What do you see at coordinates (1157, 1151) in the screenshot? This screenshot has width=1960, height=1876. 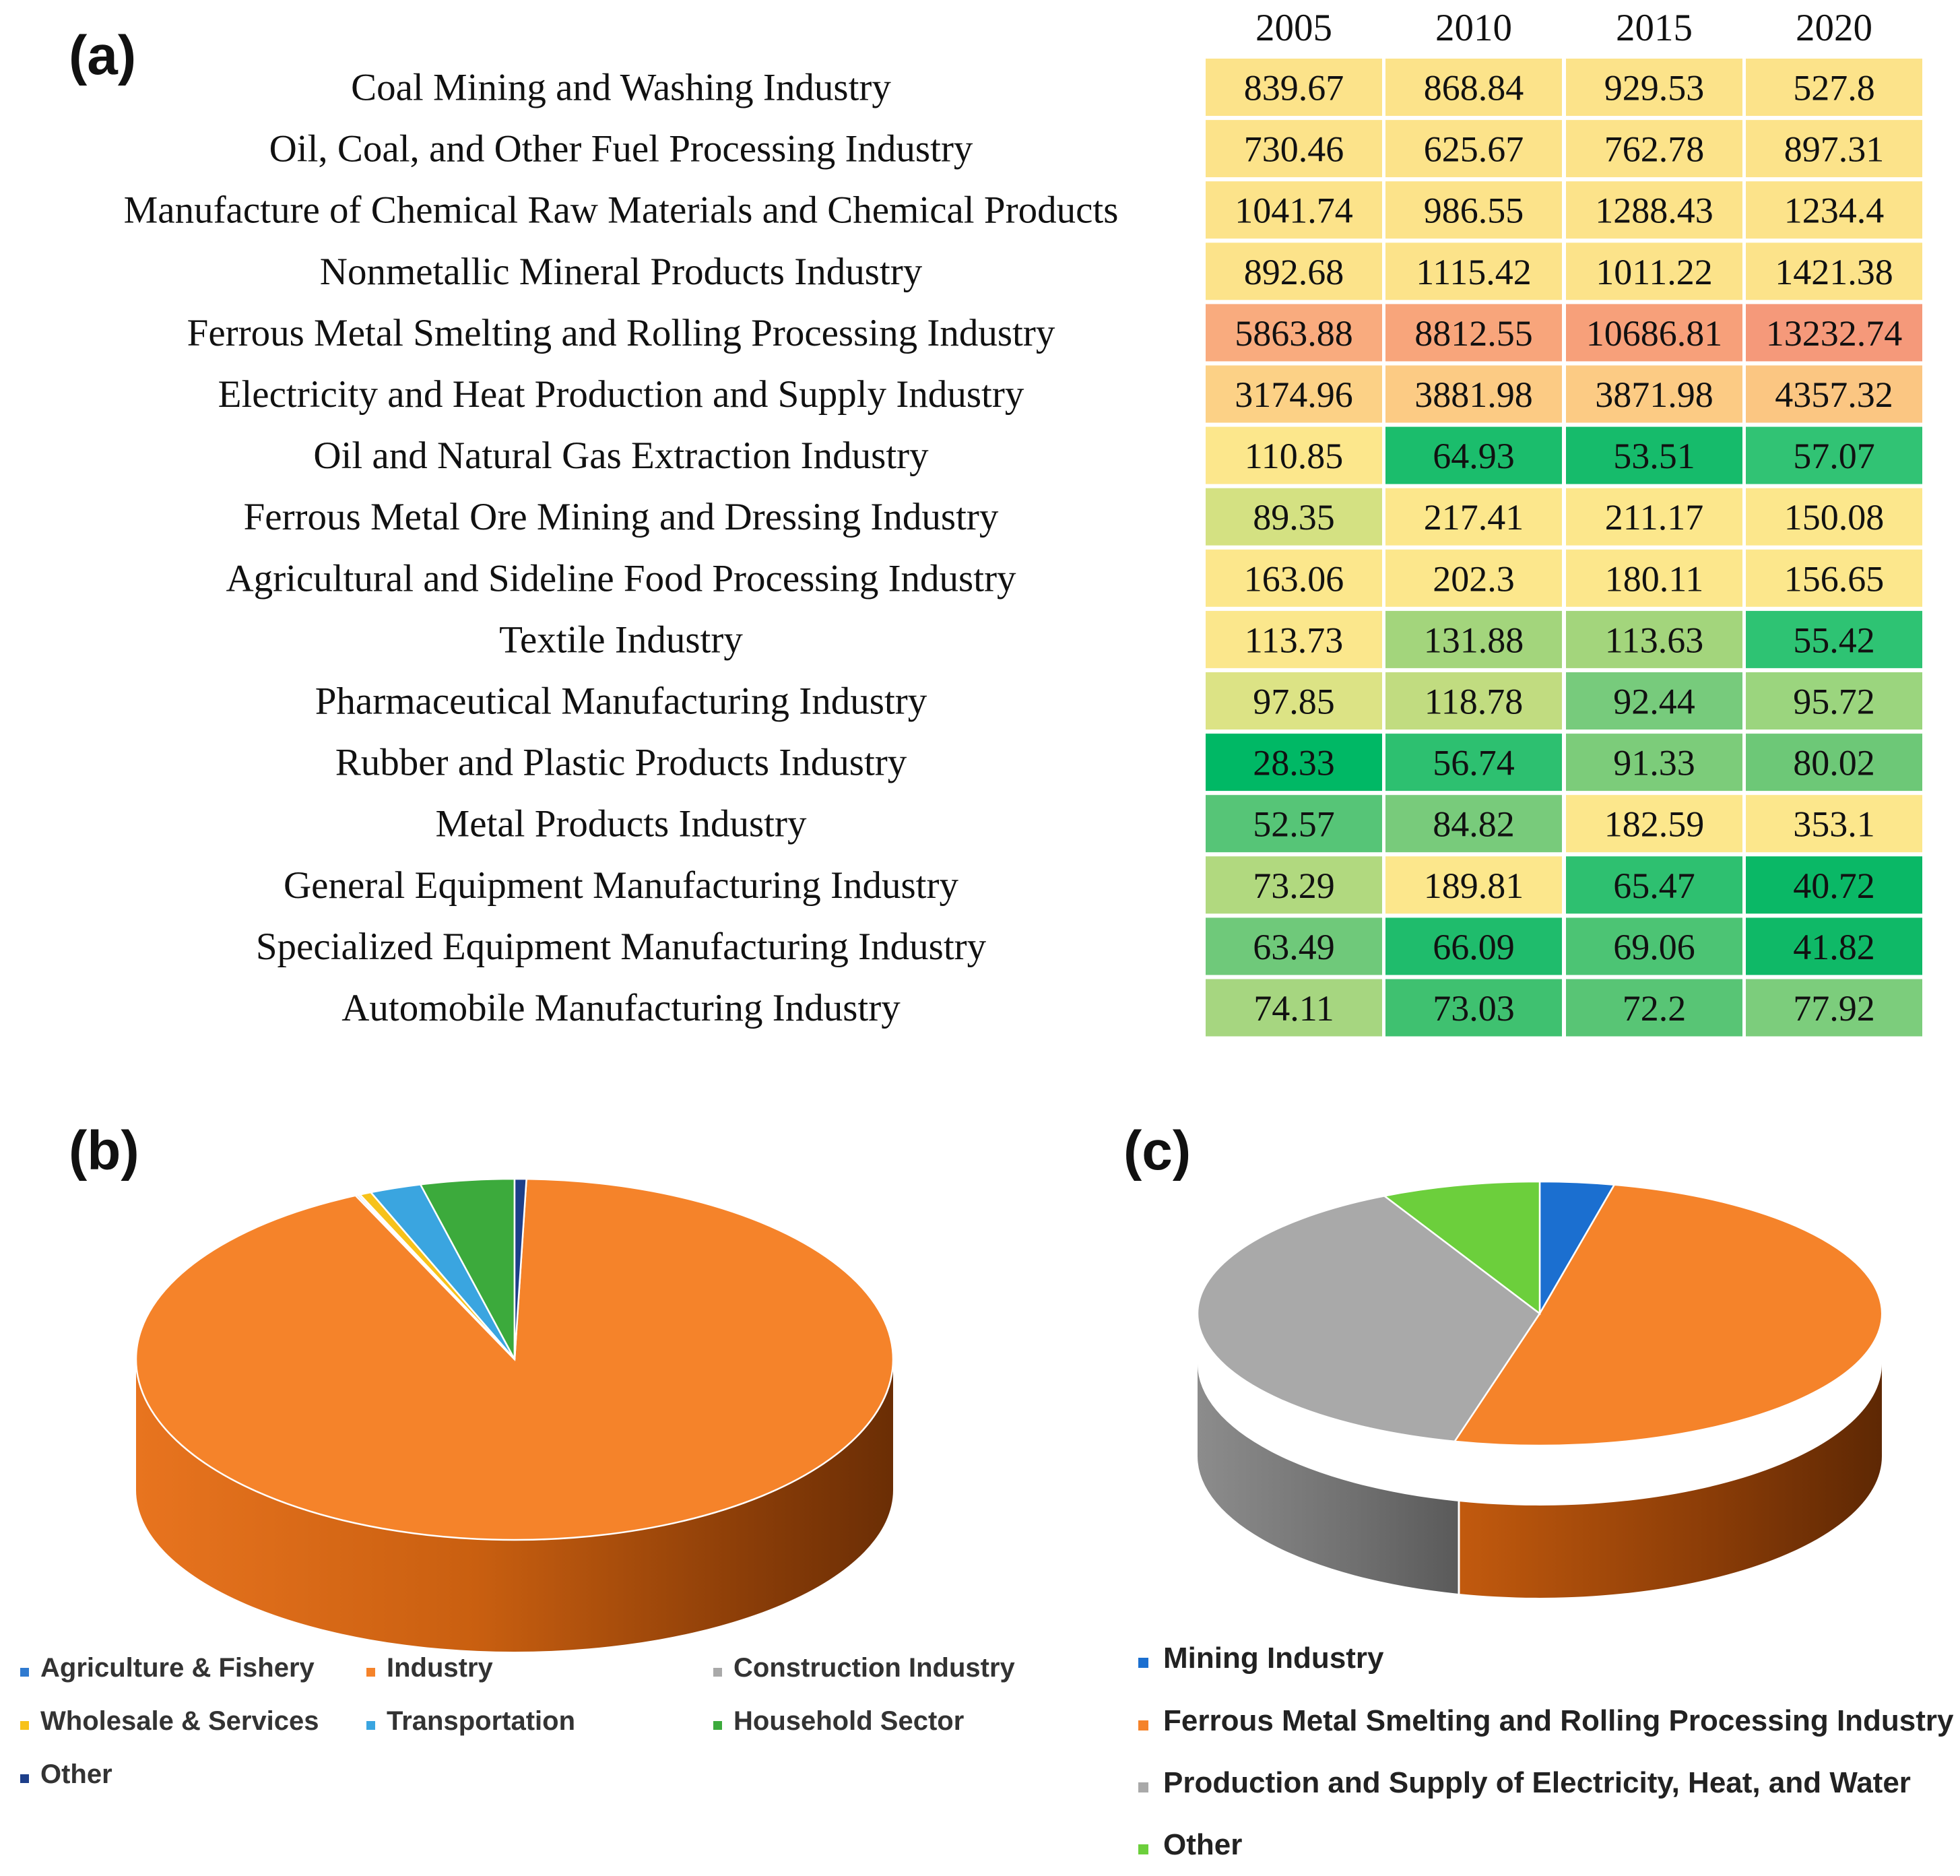 I see `panel-label-c: (c)` at bounding box center [1157, 1151].